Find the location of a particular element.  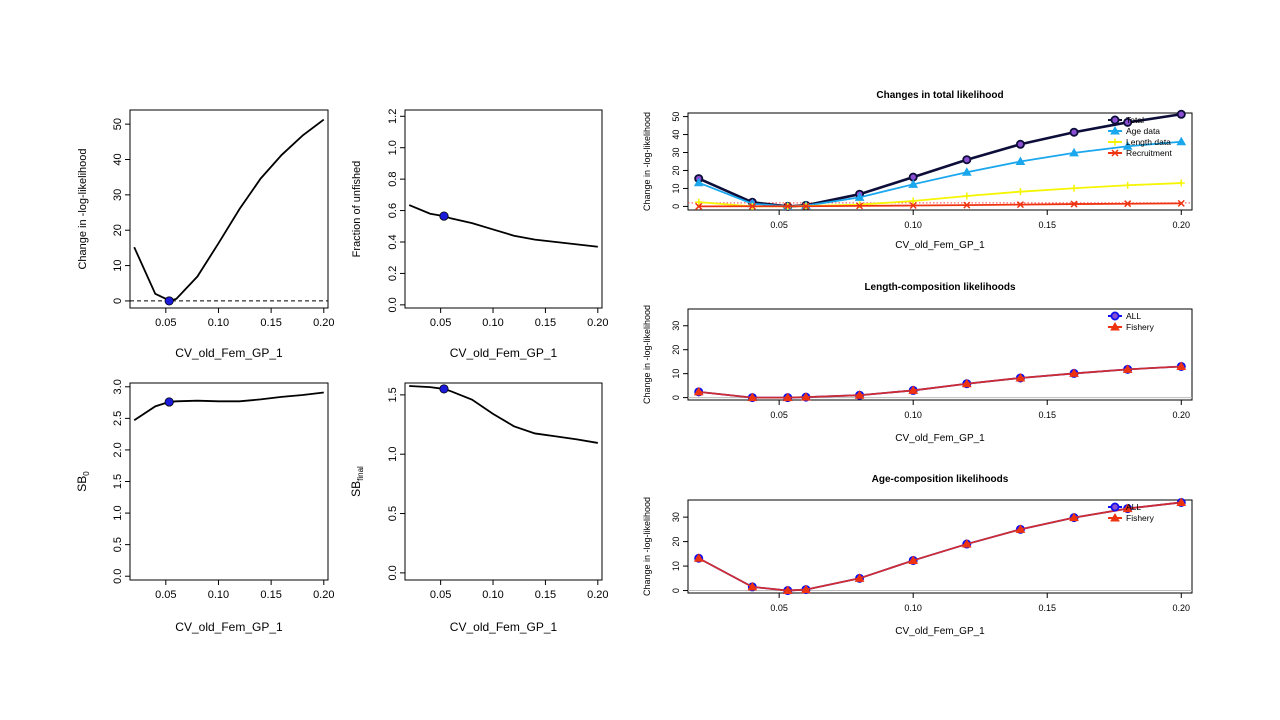

chart-title: Length-composition likelihoods is located at coordinates (940, 287).